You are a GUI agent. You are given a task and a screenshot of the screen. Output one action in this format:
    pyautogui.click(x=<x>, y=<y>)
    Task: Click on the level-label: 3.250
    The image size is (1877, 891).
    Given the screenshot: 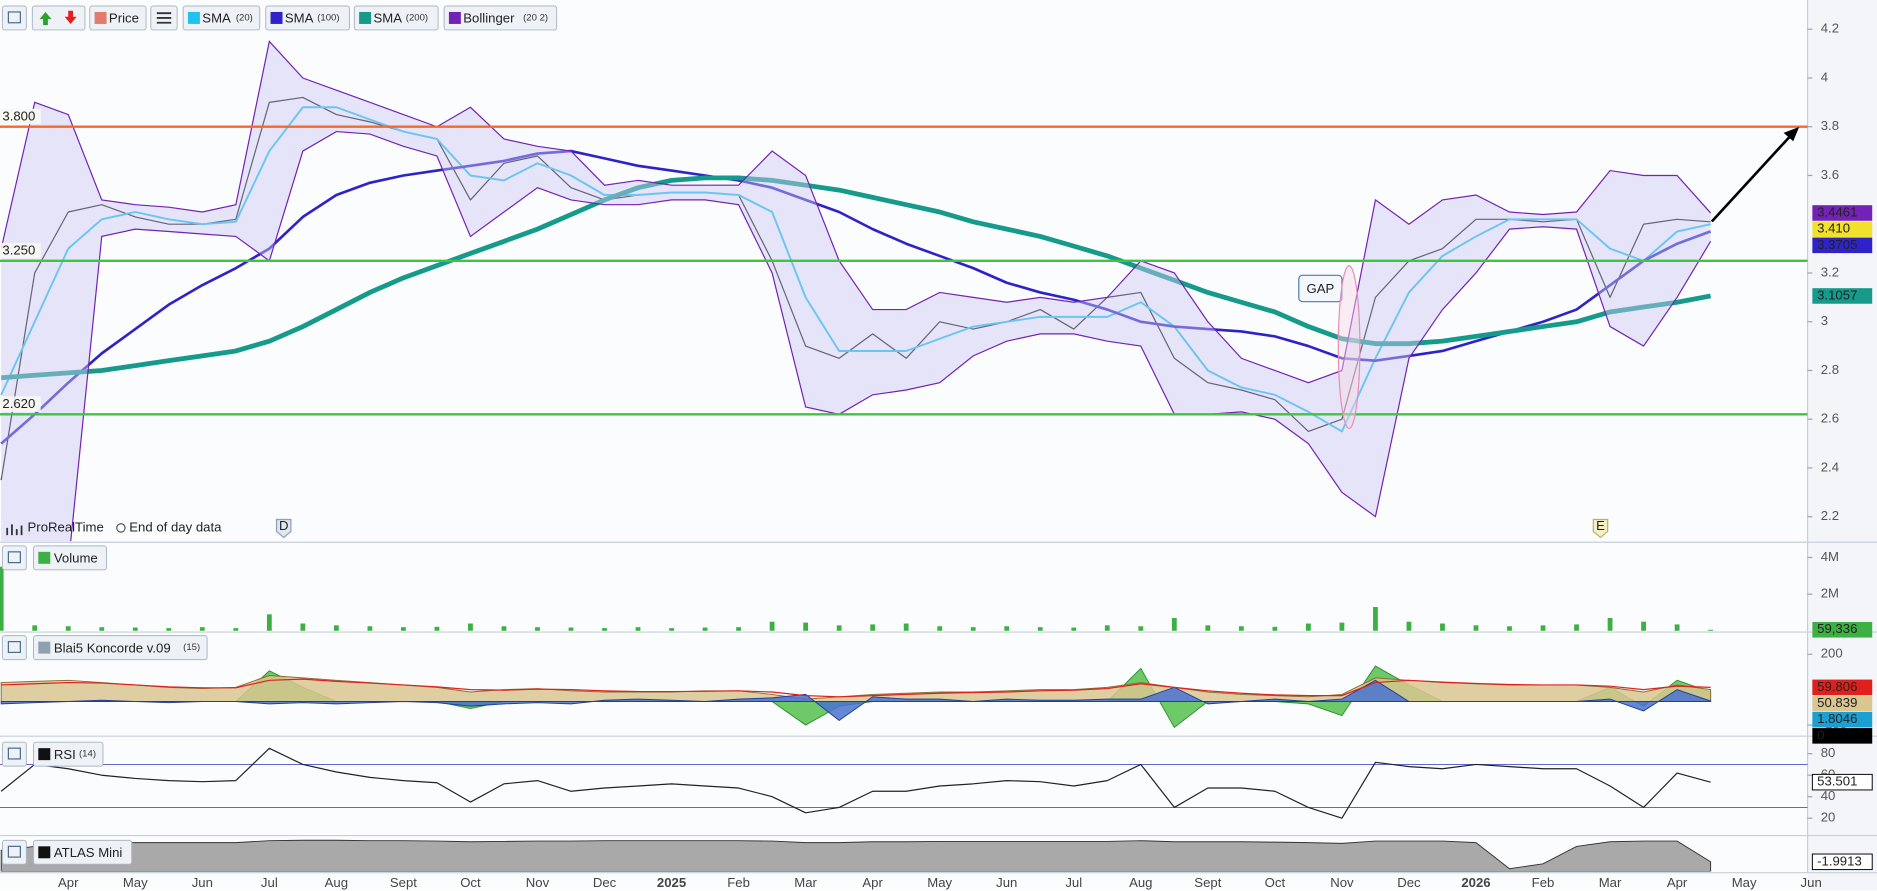 What is the action you would take?
    pyautogui.click(x=18, y=250)
    